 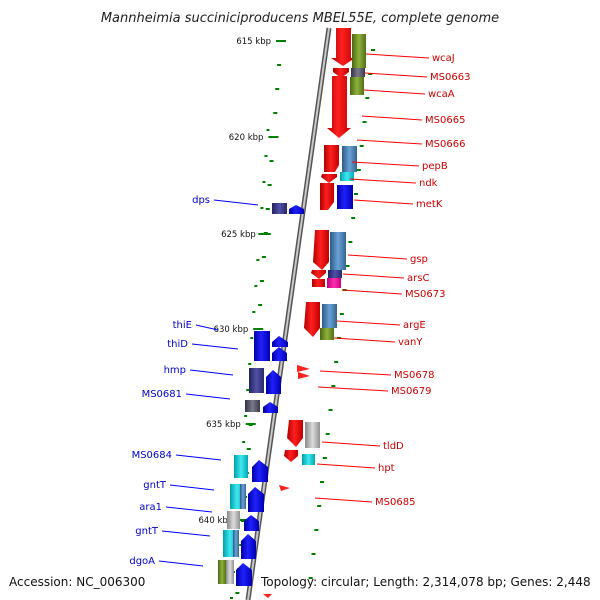 What do you see at coordinates (252, 406) in the screenshot?
I see `gene-MS0681-box` at bounding box center [252, 406].